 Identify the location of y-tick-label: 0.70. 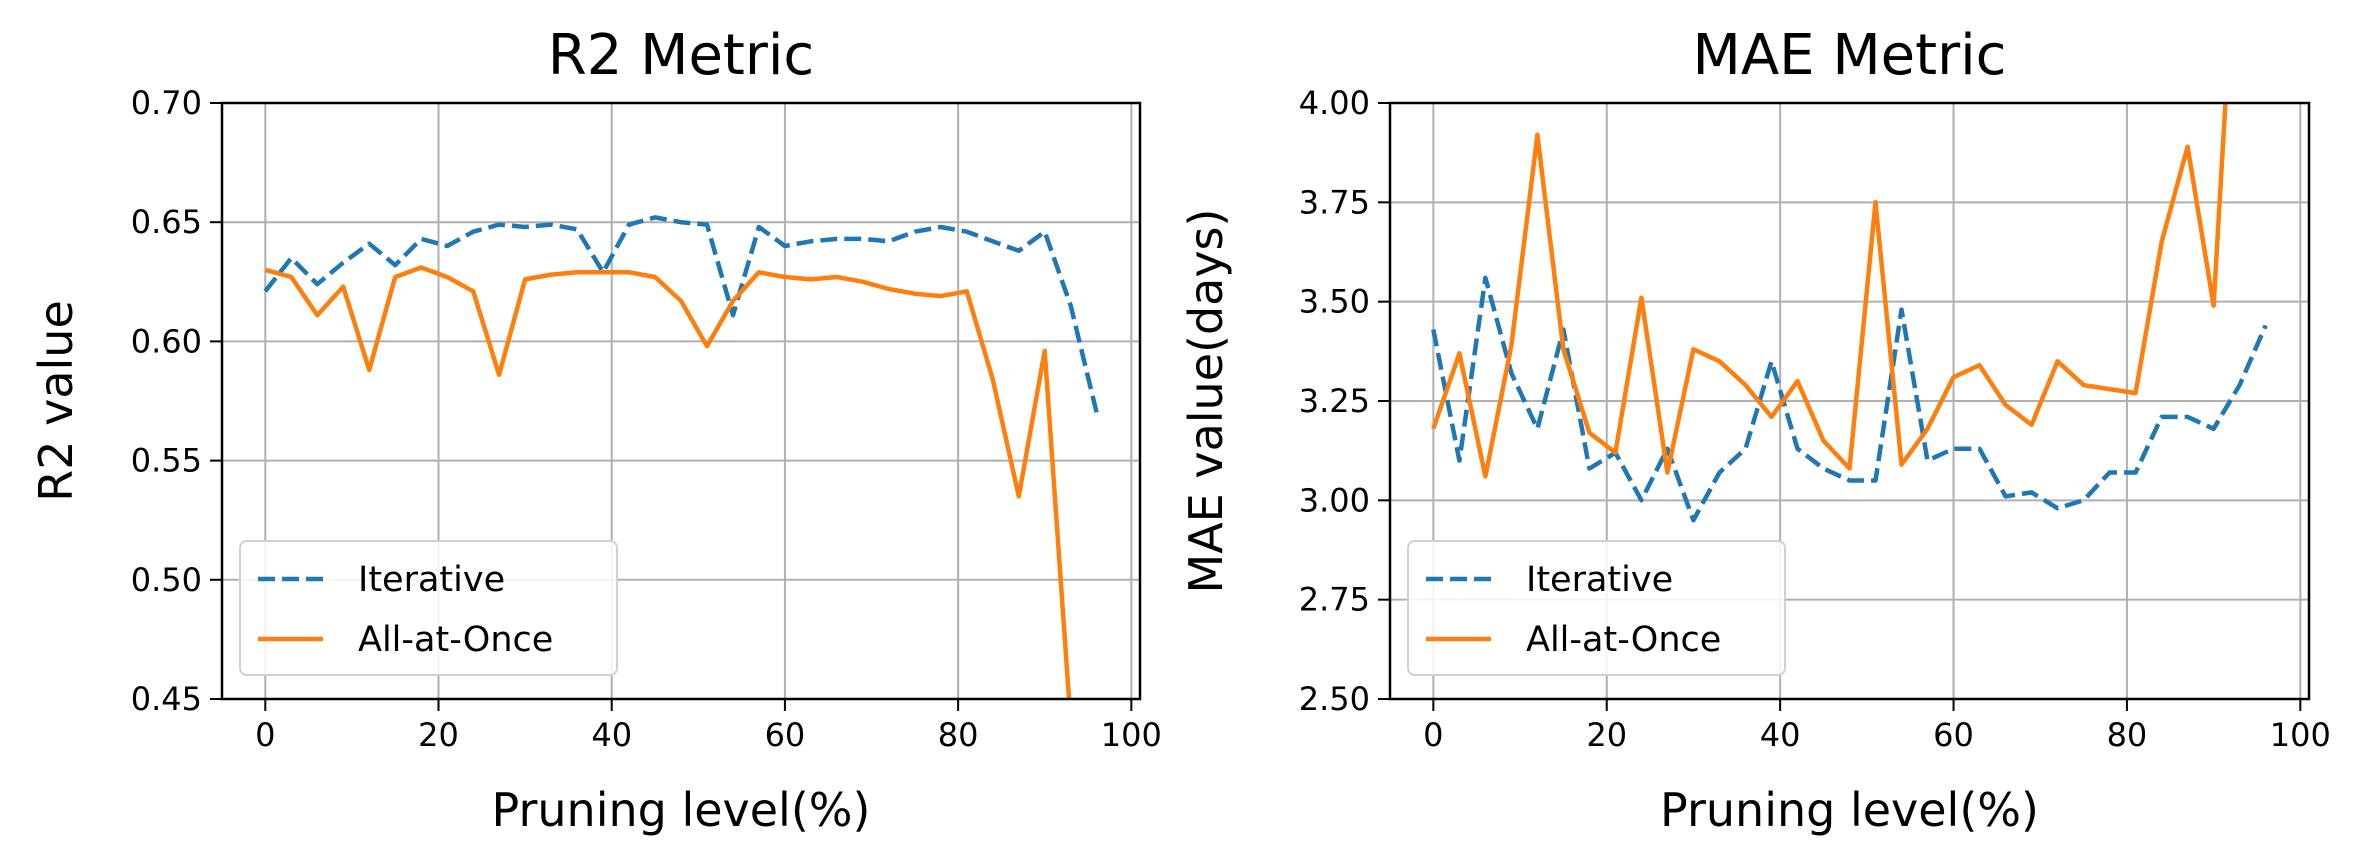
(166, 103).